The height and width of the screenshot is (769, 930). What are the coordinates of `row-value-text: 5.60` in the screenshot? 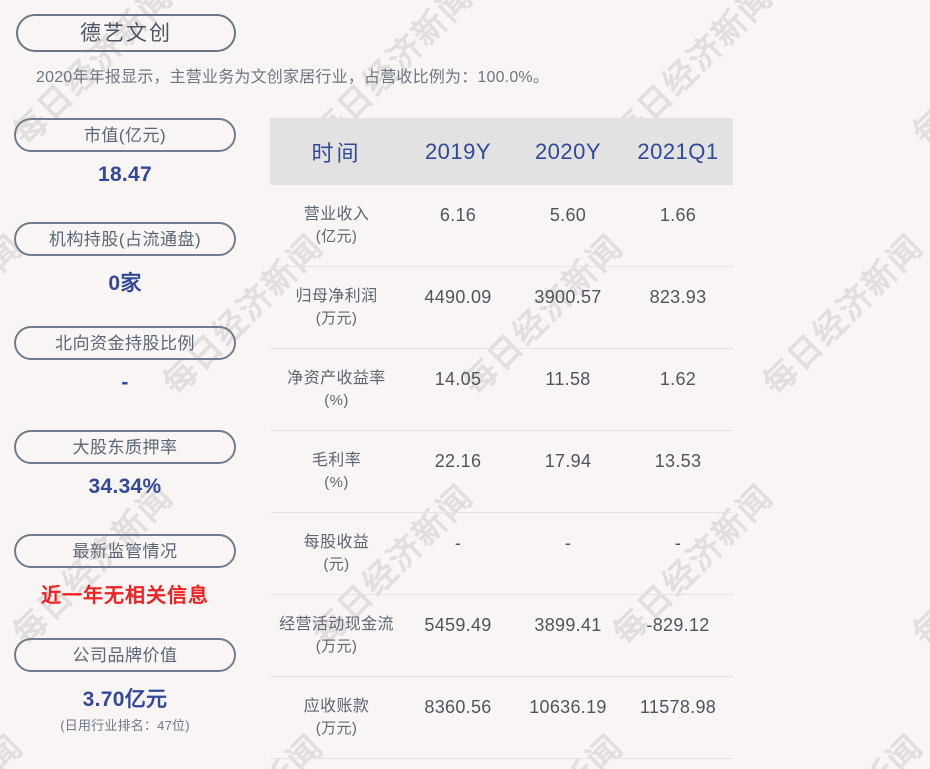 It's located at (568, 215).